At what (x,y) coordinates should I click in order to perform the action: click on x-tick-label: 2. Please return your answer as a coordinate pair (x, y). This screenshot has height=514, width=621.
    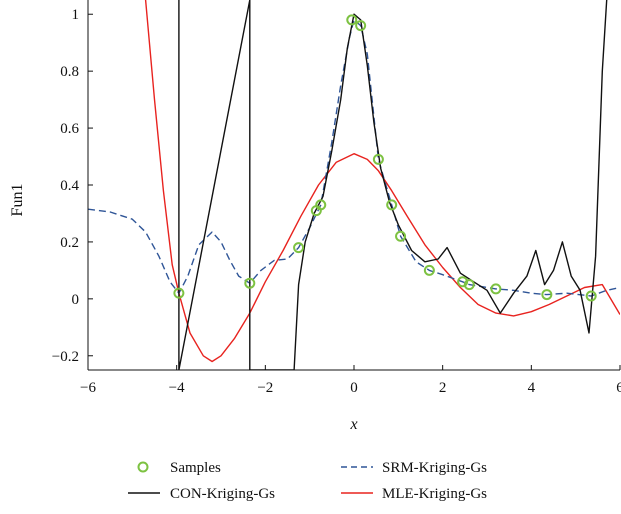
    Looking at the image, I should click on (443, 388).